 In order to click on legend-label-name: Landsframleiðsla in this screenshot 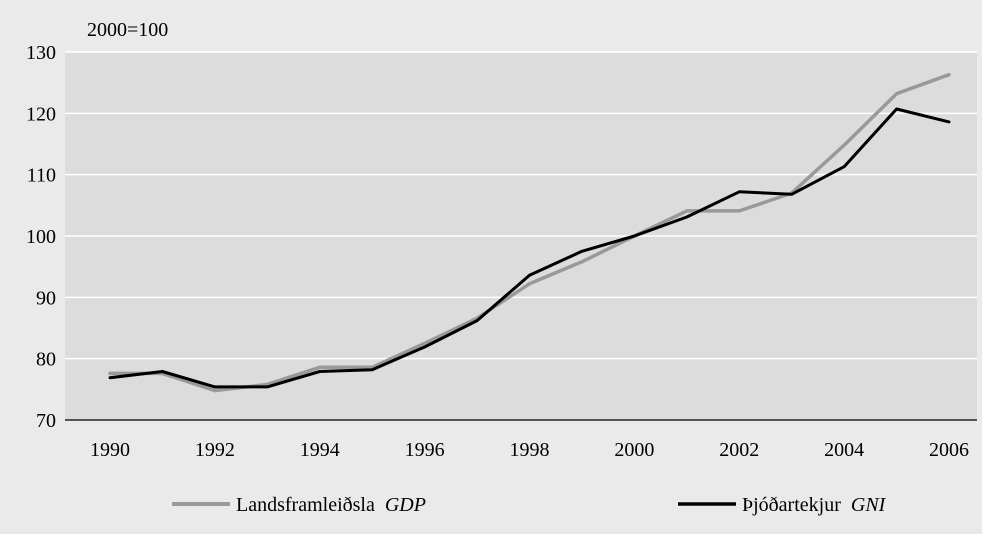, I will do `click(310, 505)`.